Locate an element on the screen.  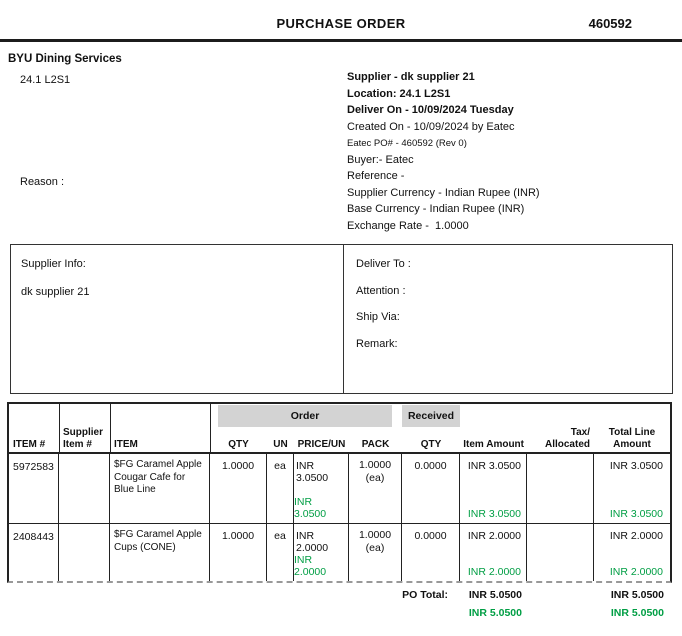
col-header-total-line2: Amount is located at coordinates (632, 444).